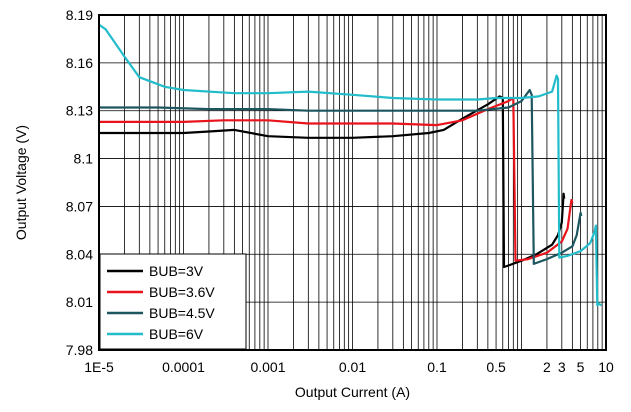 The height and width of the screenshot is (412, 631). What do you see at coordinates (581, 367) in the screenshot?
I see `x-tick-label: 5` at bounding box center [581, 367].